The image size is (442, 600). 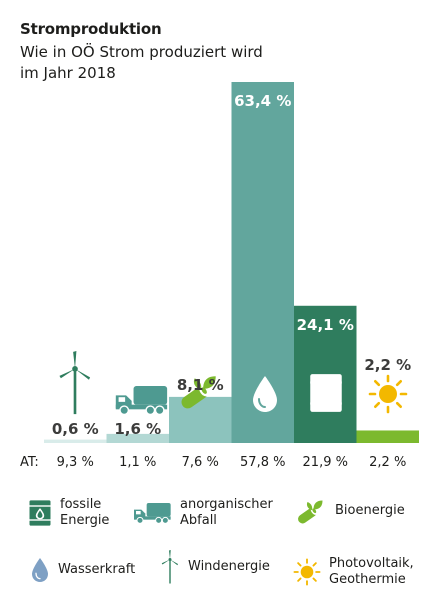 I want to click on legend-label-fossil: fossile Energie, so click(x=85, y=512).